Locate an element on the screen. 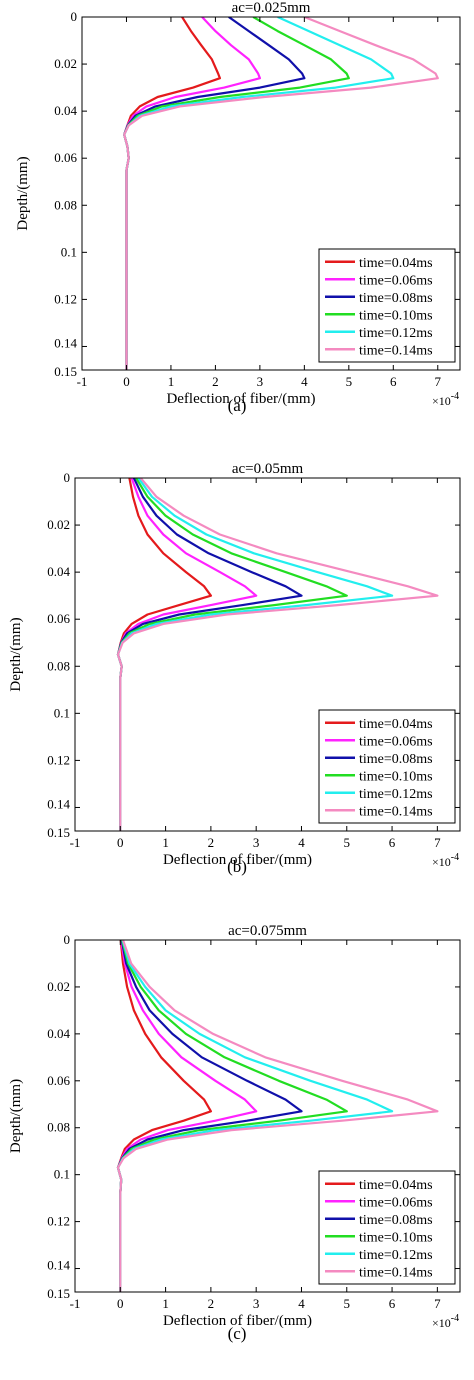 The height and width of the screenshot is (1380, 474). chart-title: ac=0.05mm is located at coordinates (268, 469).